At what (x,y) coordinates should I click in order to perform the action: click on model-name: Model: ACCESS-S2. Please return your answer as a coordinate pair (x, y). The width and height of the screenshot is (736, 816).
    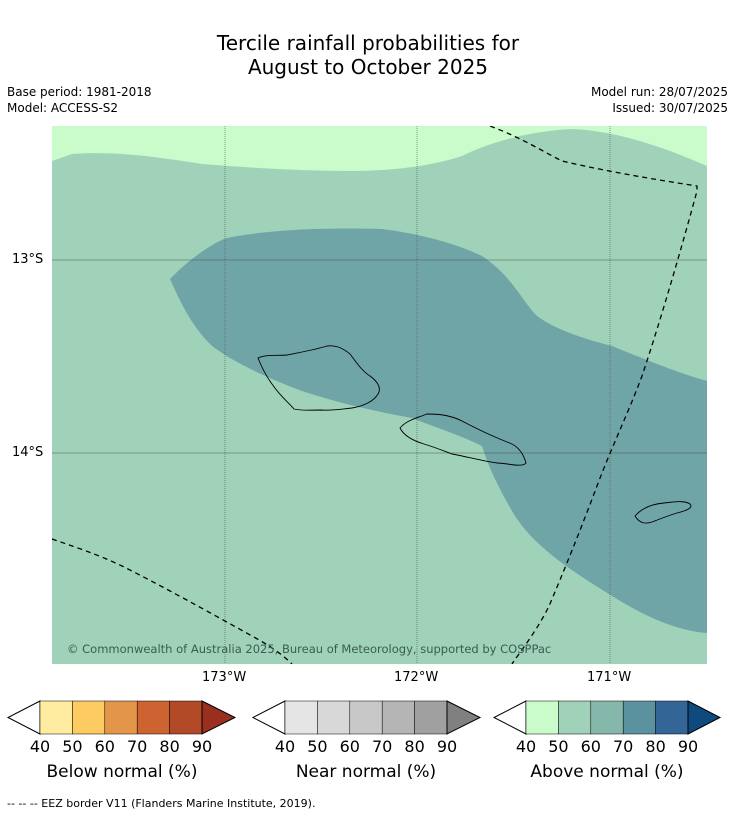
    Looking at the image, I should click on (63, 108).